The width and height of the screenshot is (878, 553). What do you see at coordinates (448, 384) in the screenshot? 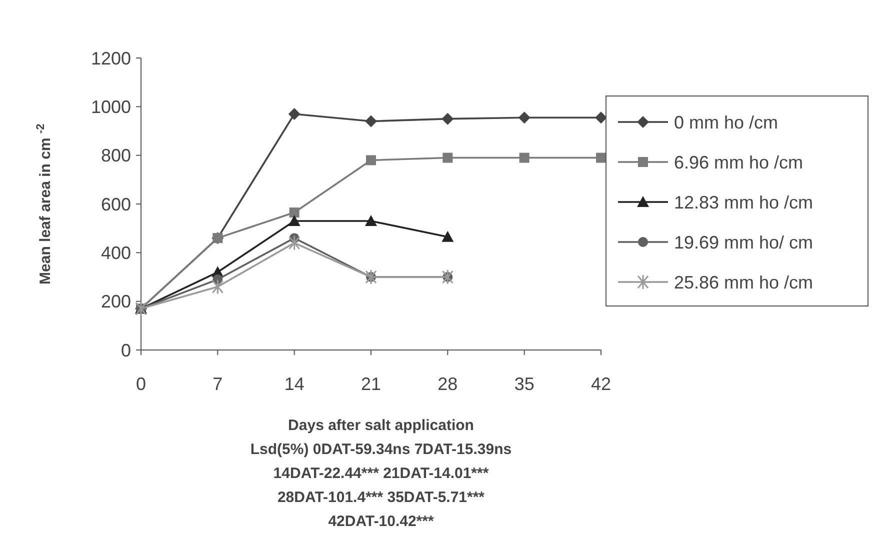
I see `x-tick-label: 28` at bounding box center [448, 384].